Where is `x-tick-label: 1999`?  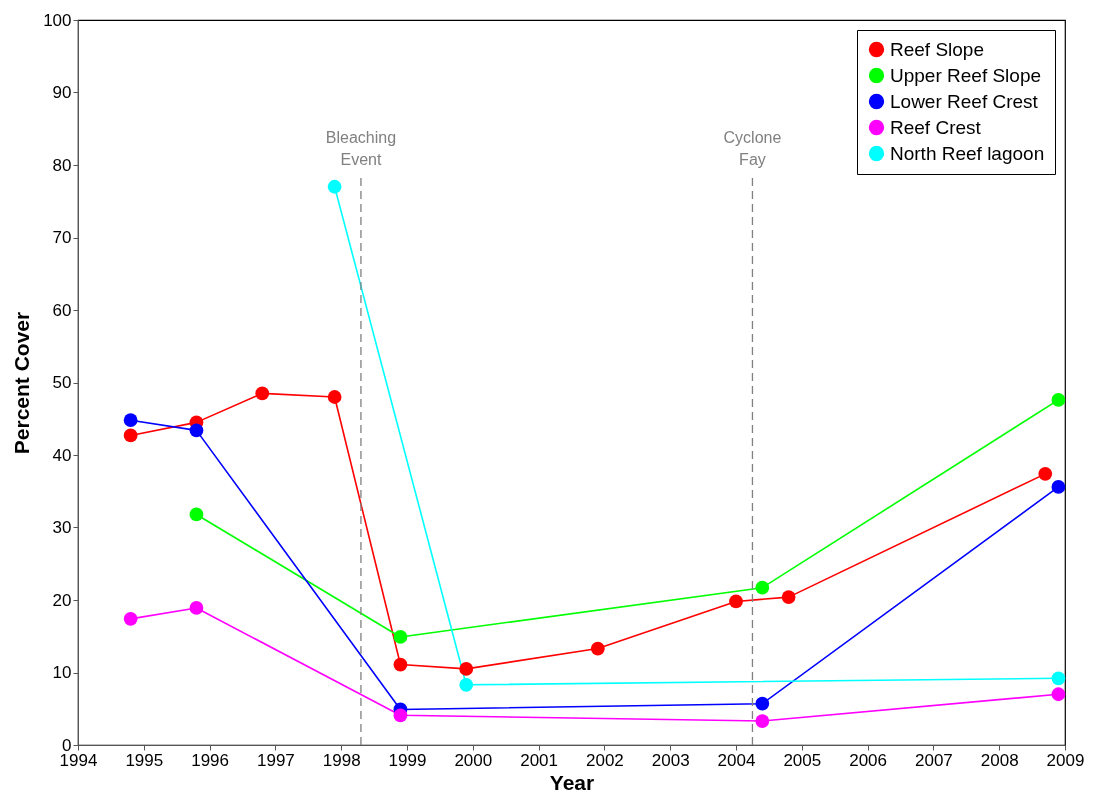
x-tick-label: 1999 is located at coordinates (407, 760).